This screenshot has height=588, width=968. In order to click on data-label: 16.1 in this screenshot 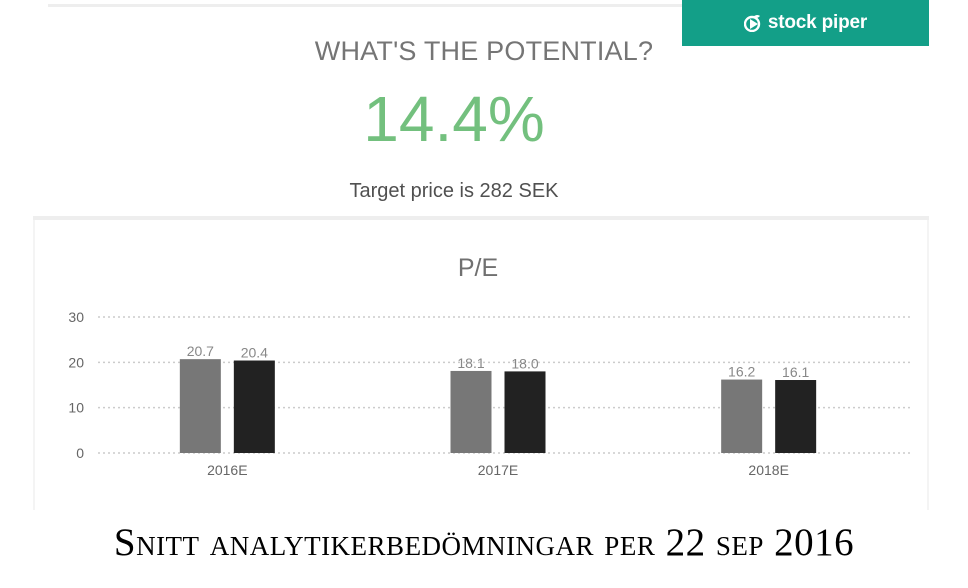, I will do `click(795, 372)`.